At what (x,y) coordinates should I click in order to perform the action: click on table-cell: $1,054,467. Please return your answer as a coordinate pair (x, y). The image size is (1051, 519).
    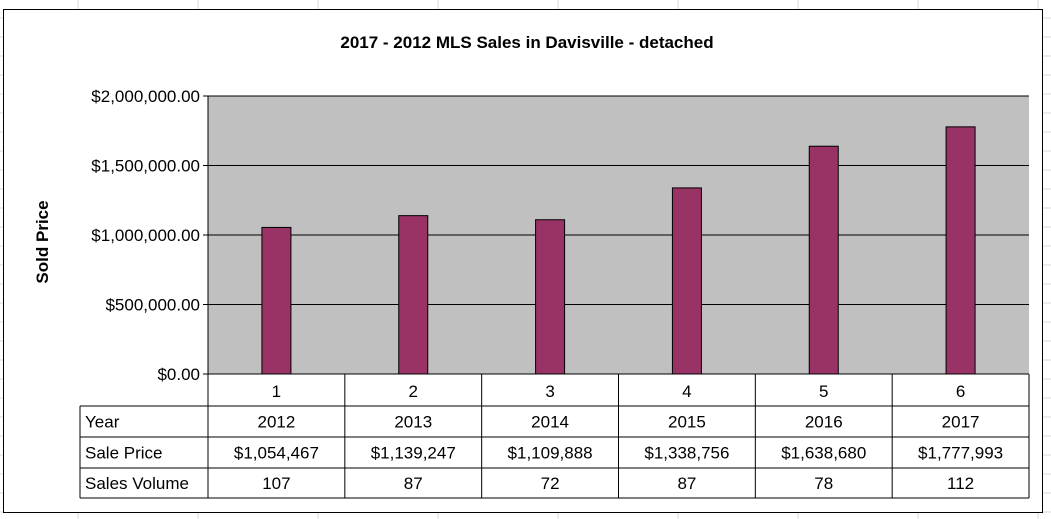
    Looking at the image, I should click on (276, 453).